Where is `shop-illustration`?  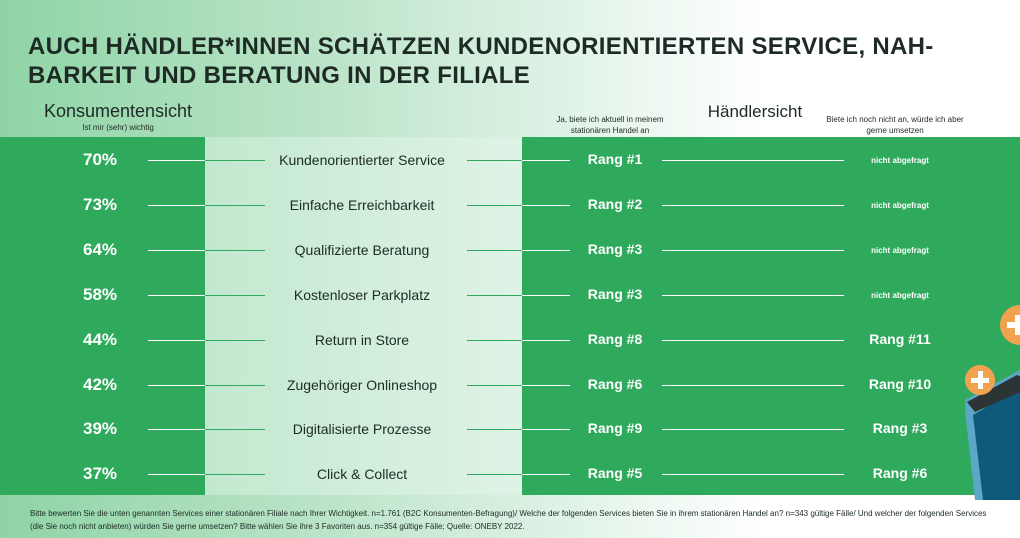 shop-illustration is located at coordinates (992, 402).